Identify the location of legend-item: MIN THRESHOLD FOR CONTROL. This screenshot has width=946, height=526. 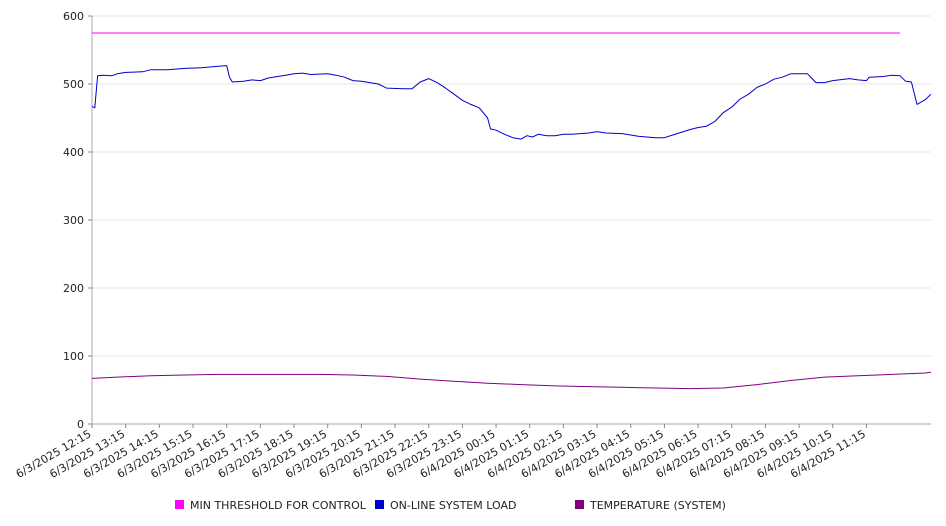
(271, 505).